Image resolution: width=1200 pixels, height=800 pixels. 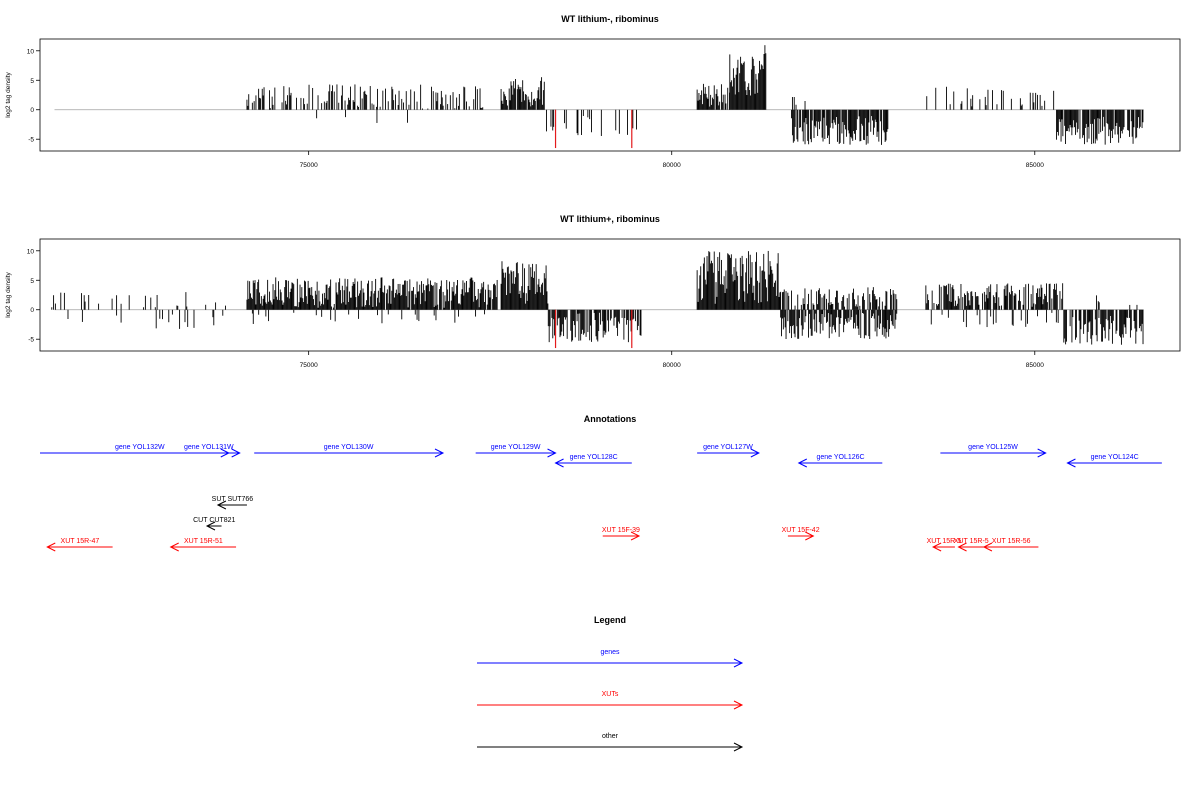 What do you see at coordinates (214, 520) in the screenshot?
I see `feature-label: CUT CUT821` at bounding box center [214, 520].